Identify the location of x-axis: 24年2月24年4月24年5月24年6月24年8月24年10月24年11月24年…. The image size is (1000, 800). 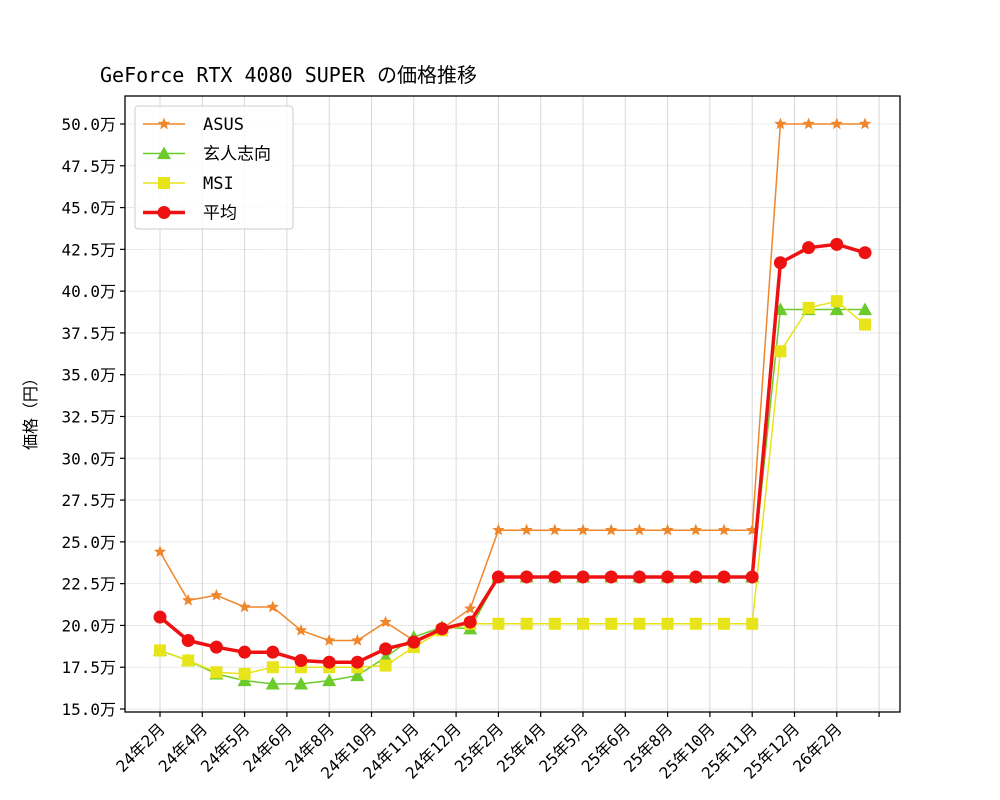
(496, 747).